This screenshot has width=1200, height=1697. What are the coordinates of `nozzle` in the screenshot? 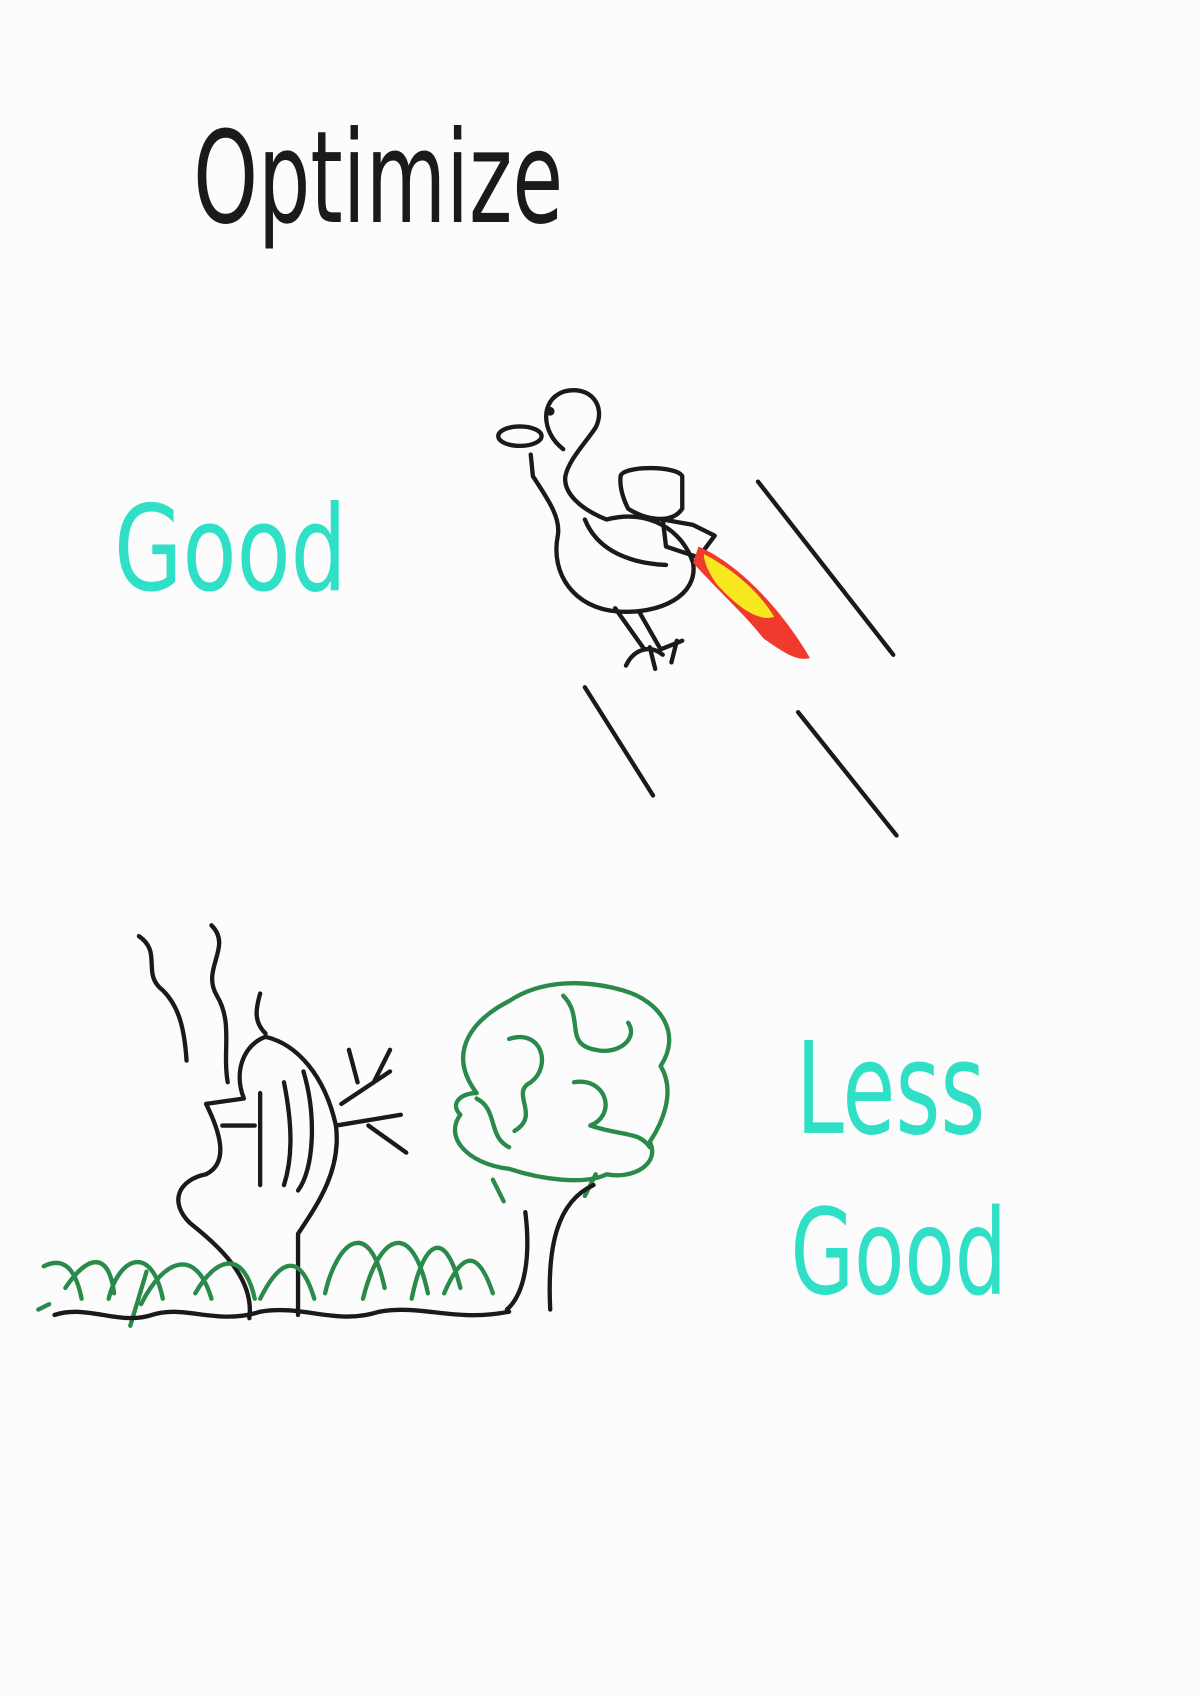 It's located at (688, 538).